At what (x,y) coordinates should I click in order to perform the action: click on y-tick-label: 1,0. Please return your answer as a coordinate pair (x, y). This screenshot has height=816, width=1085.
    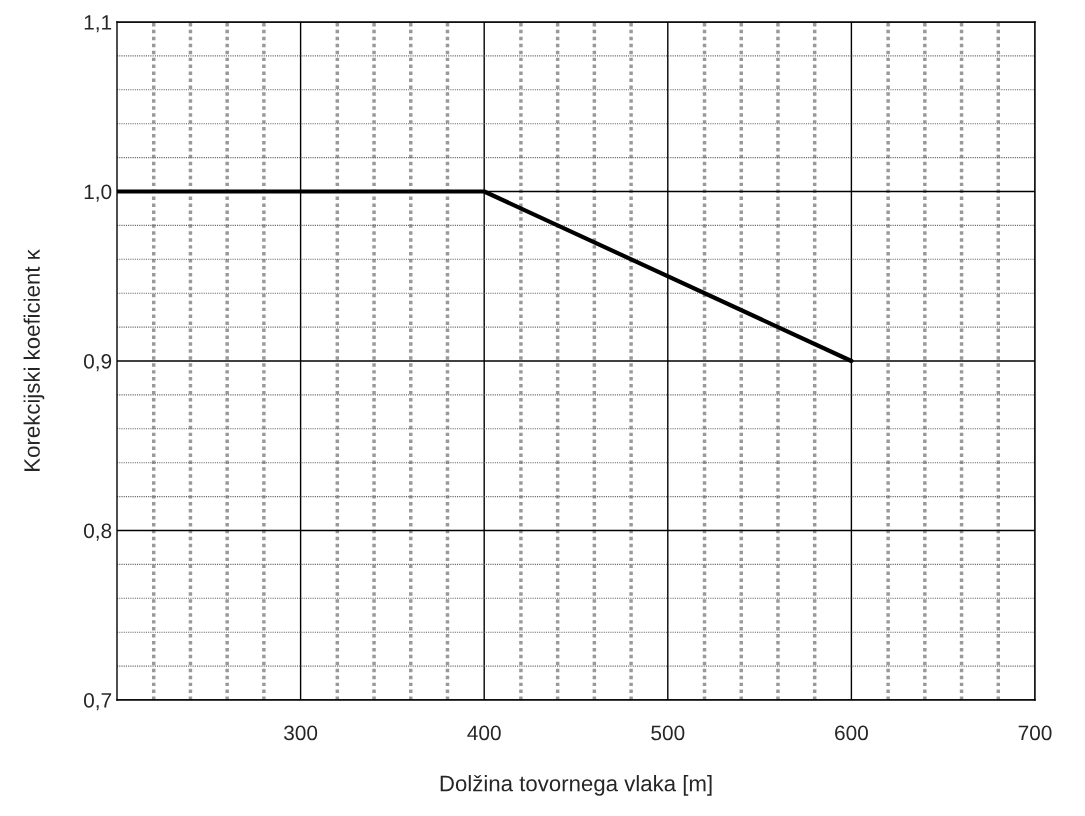
    Looking at the image, I should click on (98, 193).